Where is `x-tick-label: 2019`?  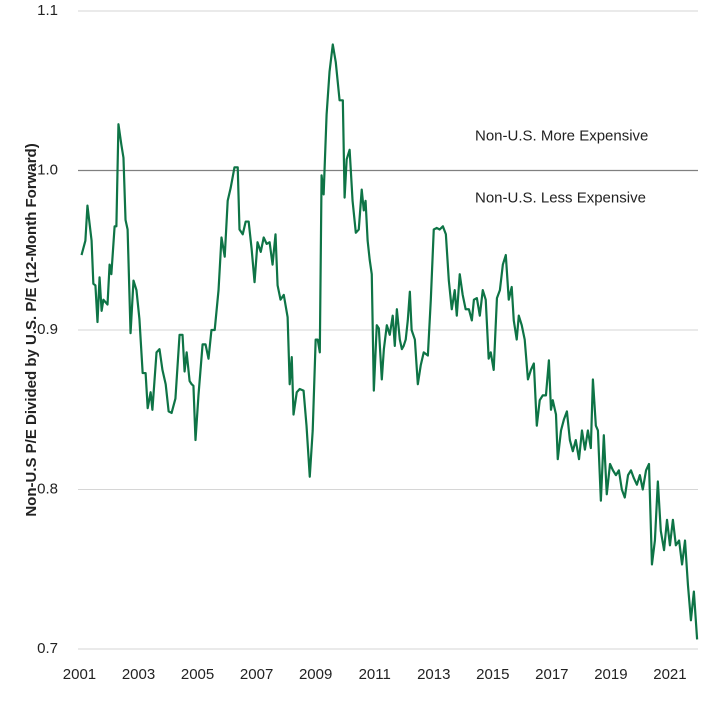 x-tick-label: 2019 is located at coordinates (610, 674).